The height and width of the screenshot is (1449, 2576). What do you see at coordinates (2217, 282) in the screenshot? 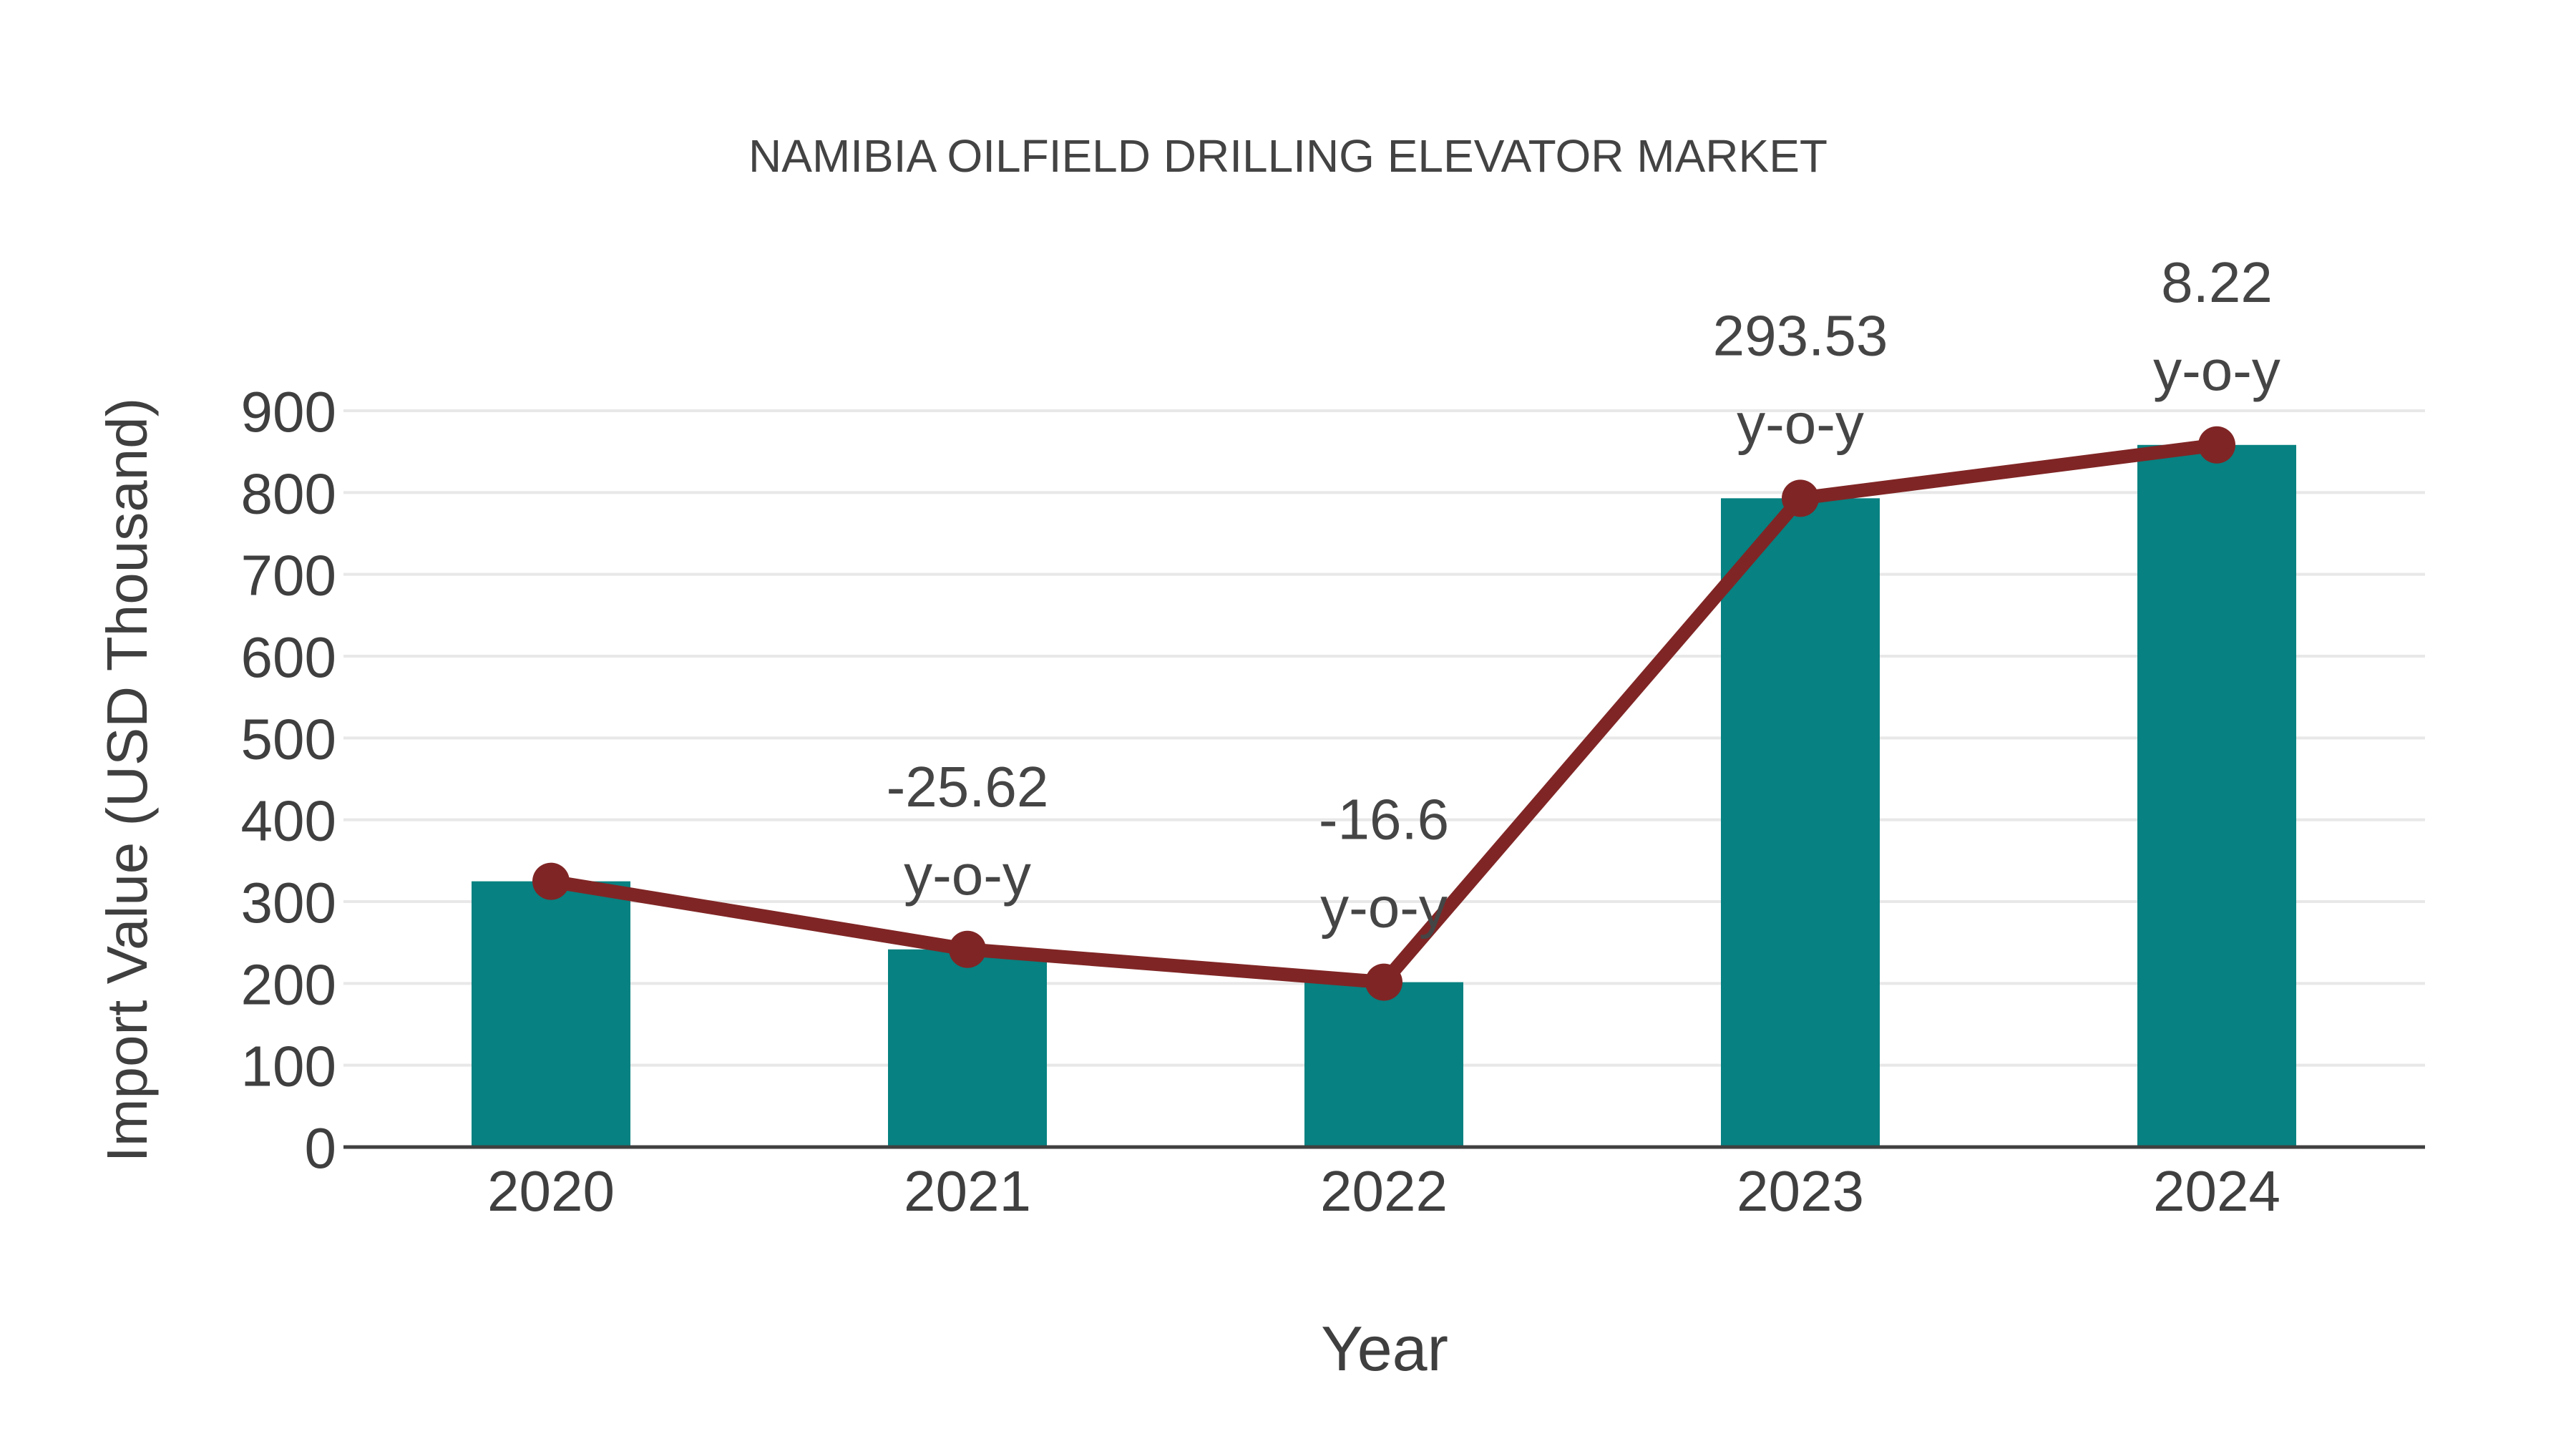
I see `yoy-value-2024: 8.22` at bounding box center [2217, 282].